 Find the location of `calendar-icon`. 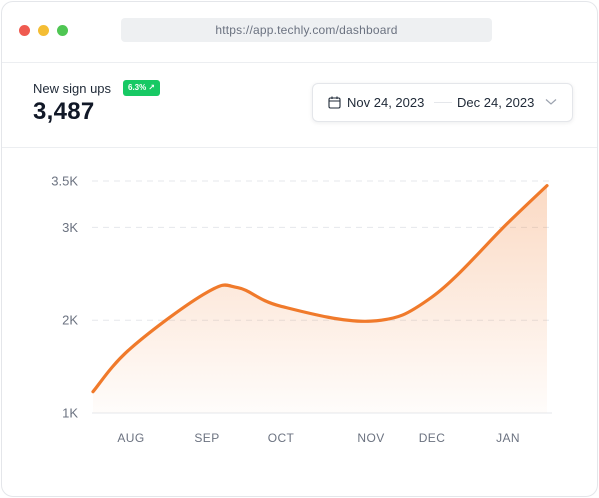

calendar-icon is located at coordinates (334, 102).